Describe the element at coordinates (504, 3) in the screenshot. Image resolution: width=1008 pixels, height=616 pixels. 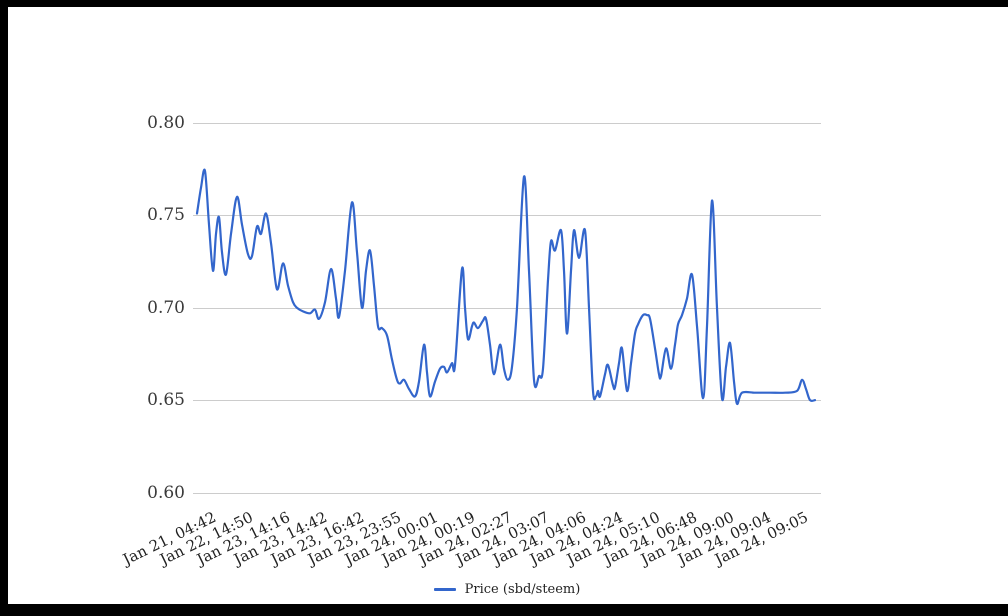
I see `window-frame-top` at that location.